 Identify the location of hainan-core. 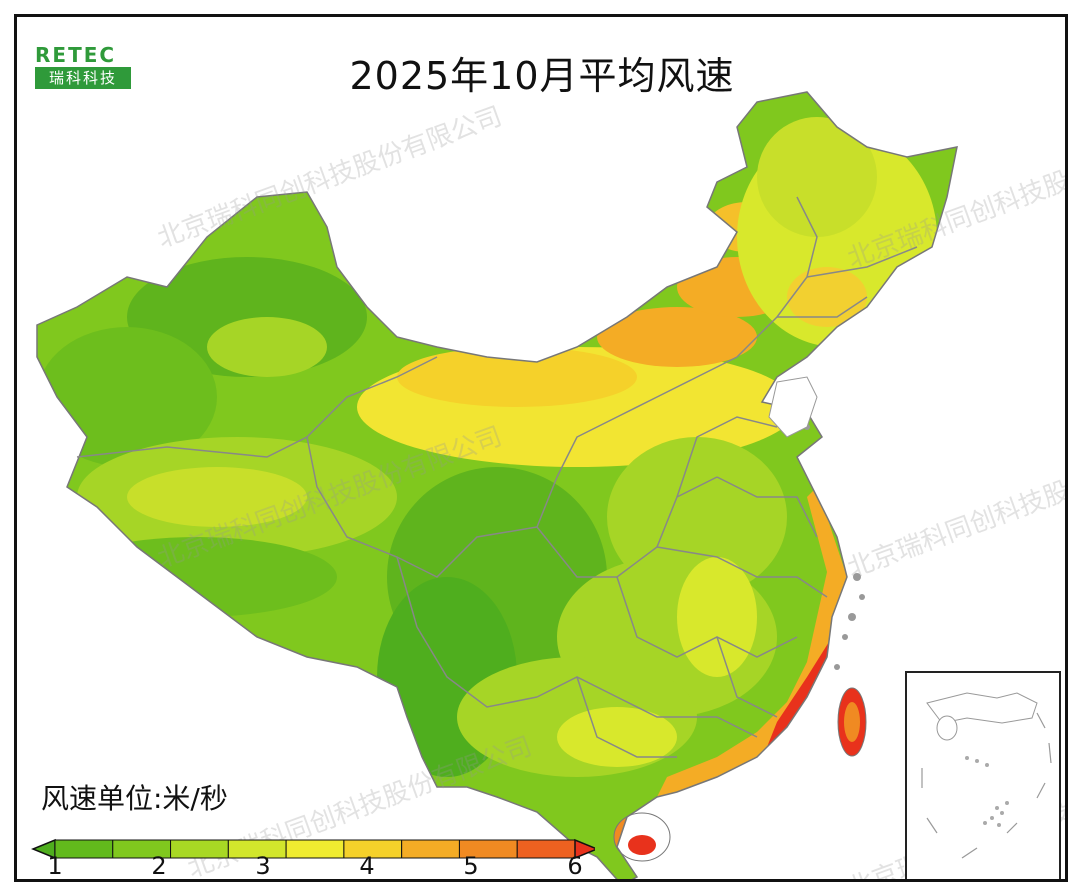
(642, 845).